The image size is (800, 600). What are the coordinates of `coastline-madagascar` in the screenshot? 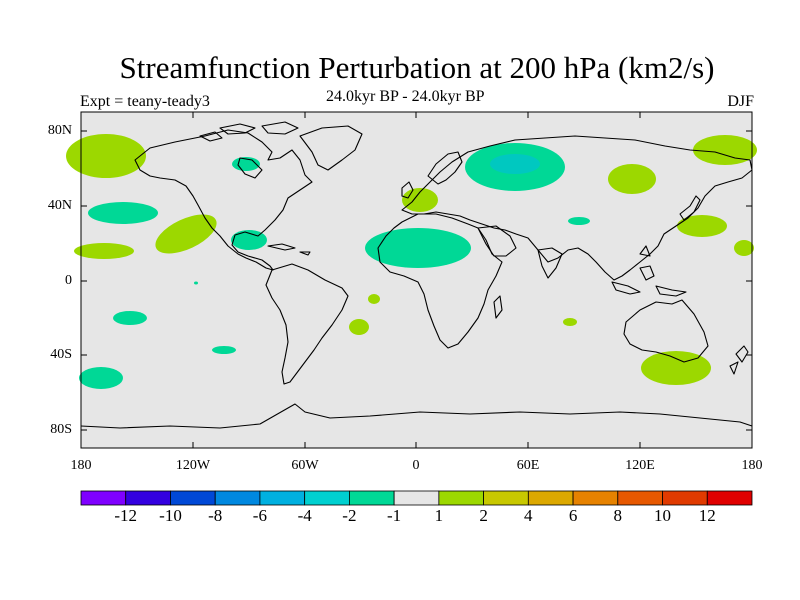 It's located at (498, 307).